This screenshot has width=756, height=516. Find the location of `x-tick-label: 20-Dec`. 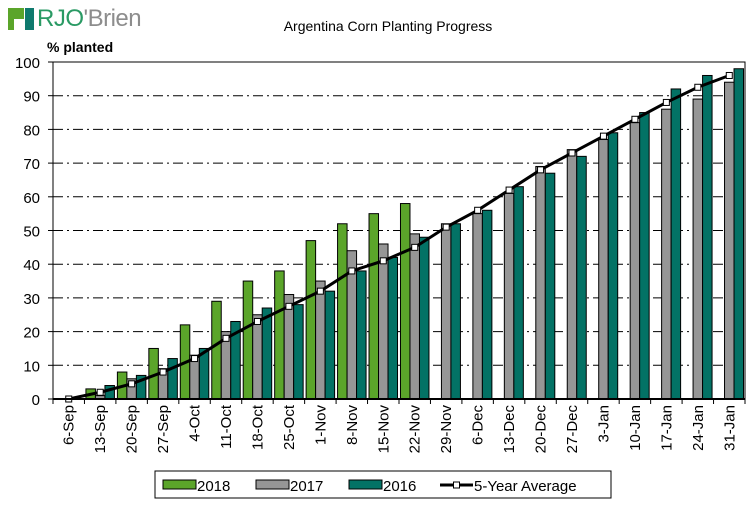

x-tick-label: 20-Dec is located at coordinates (541, 429).